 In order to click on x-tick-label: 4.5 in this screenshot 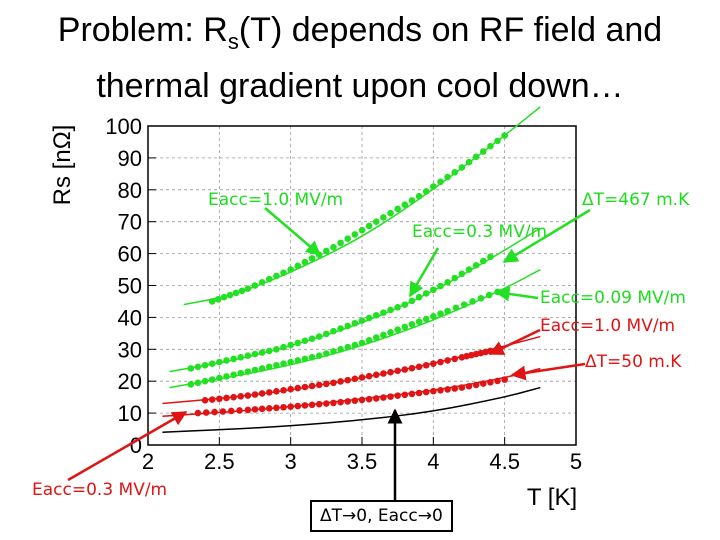, I will do `click(504, 461)`.